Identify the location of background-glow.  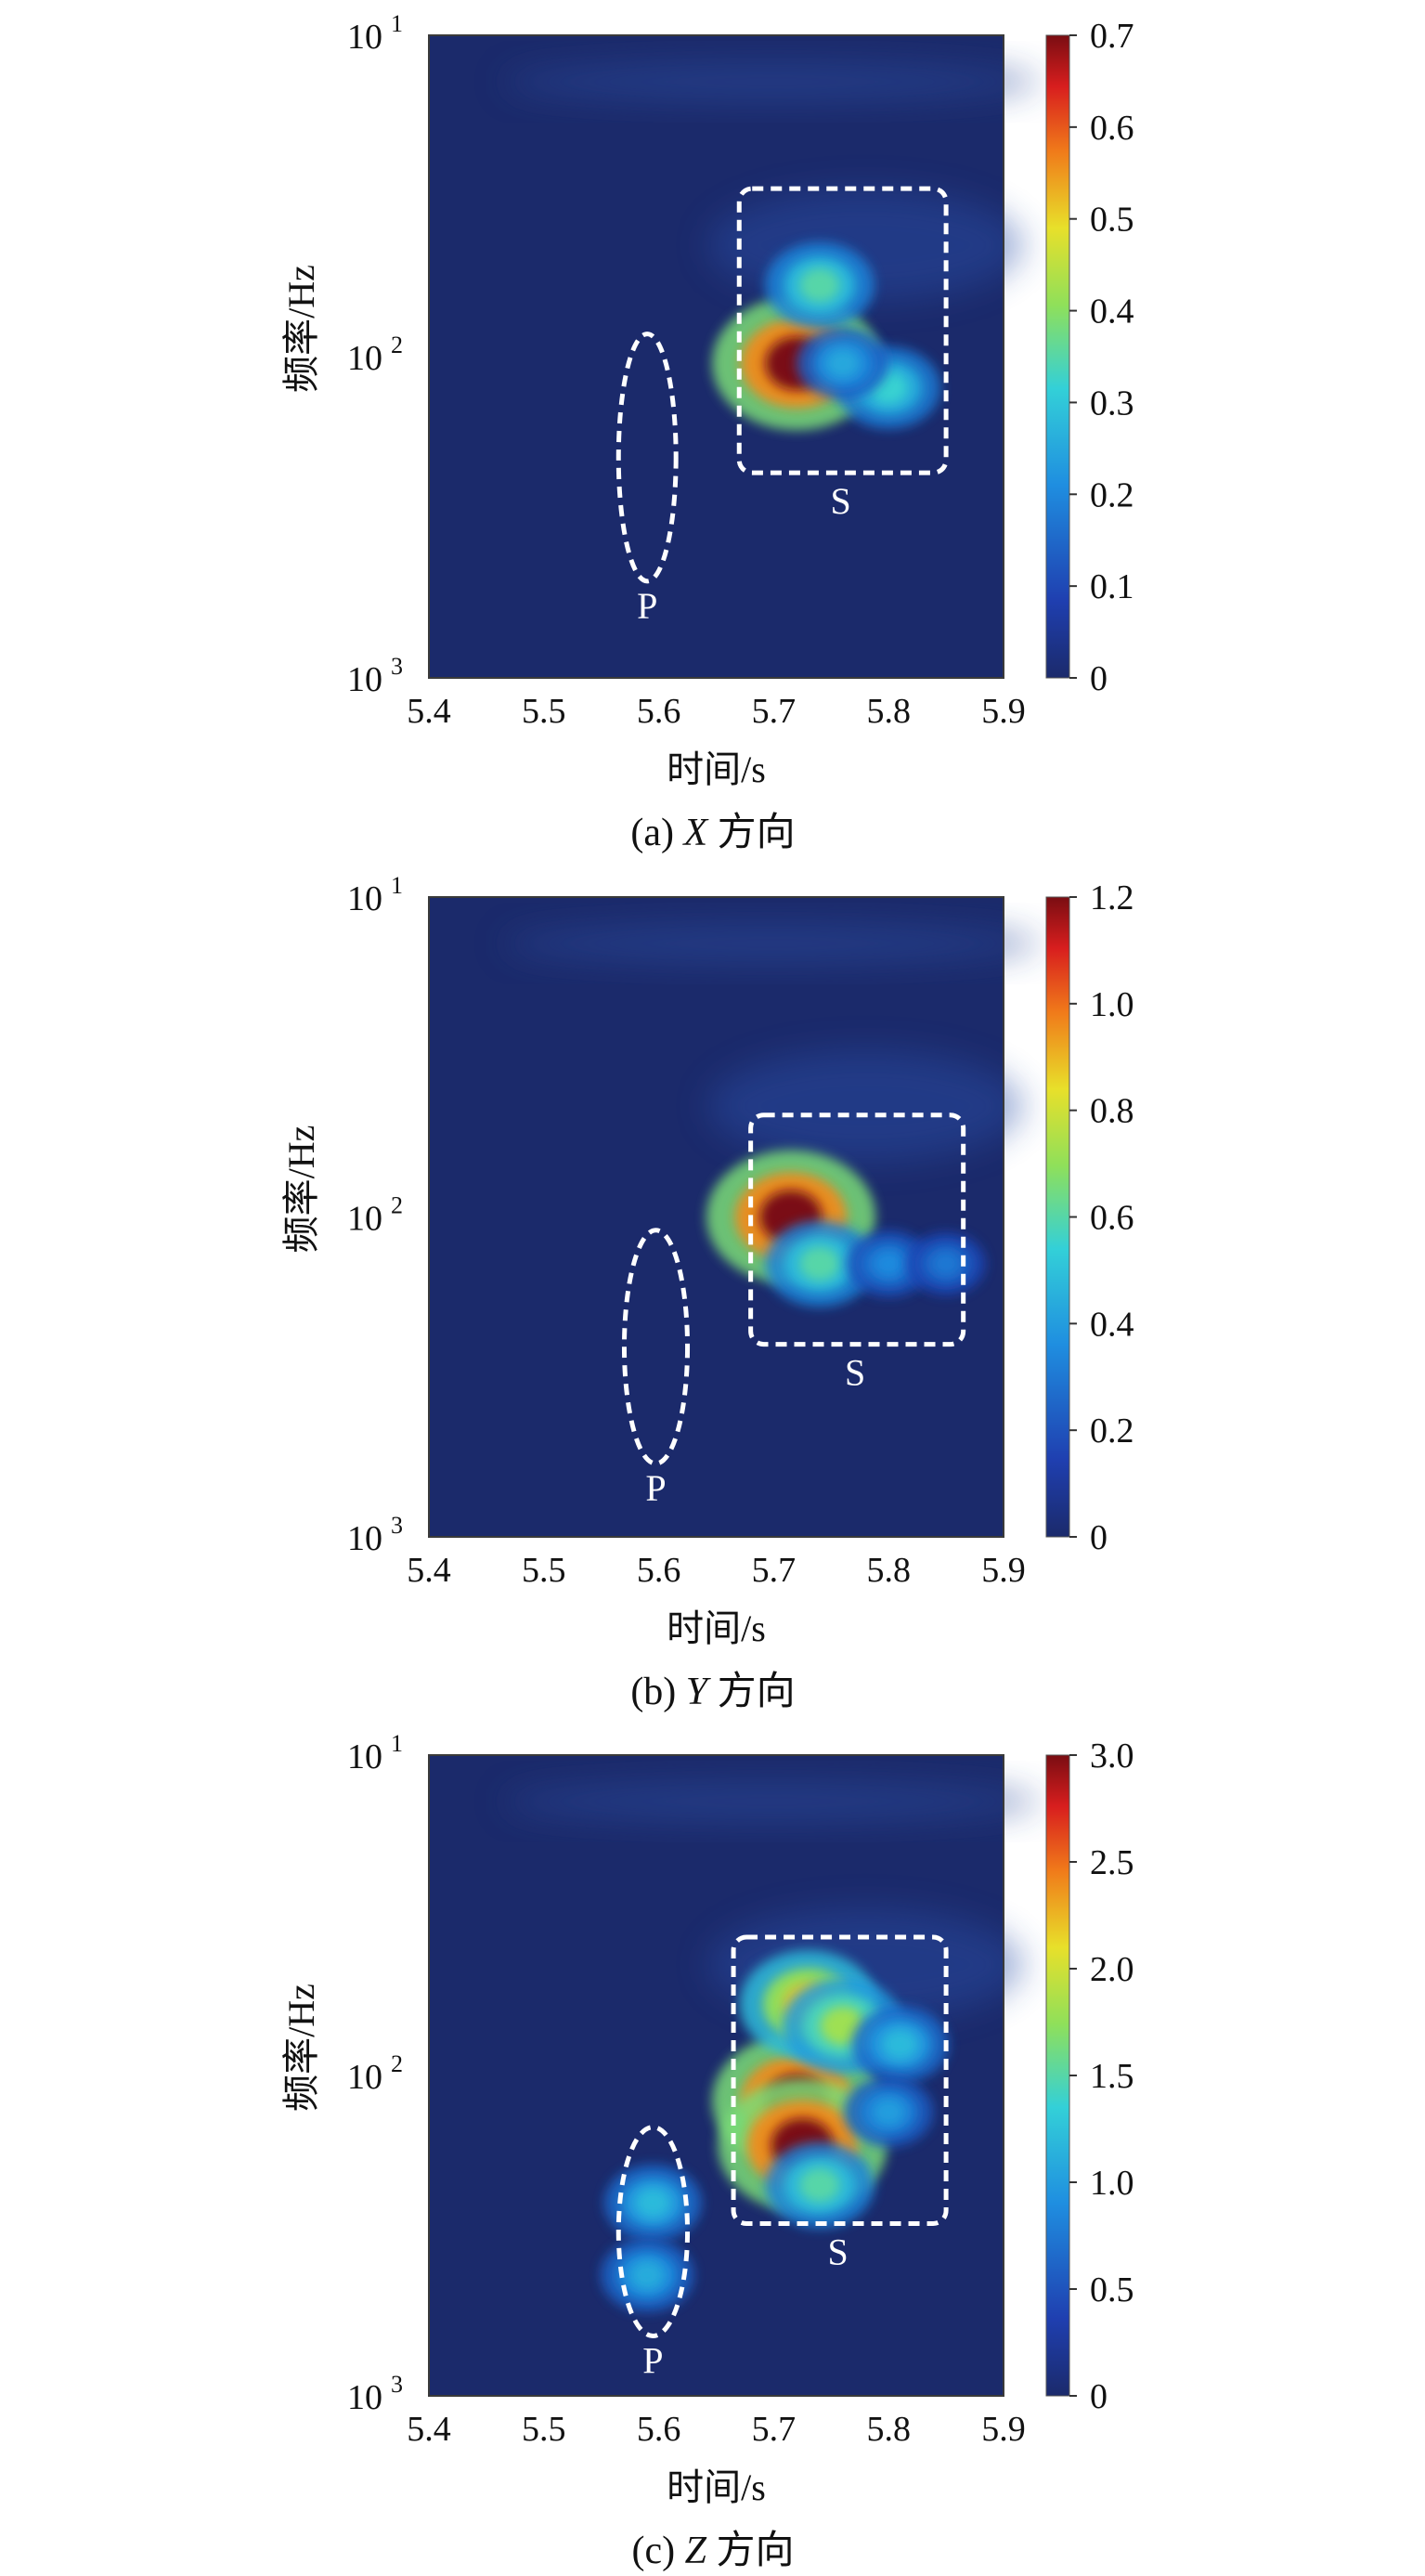
(865, 1106).